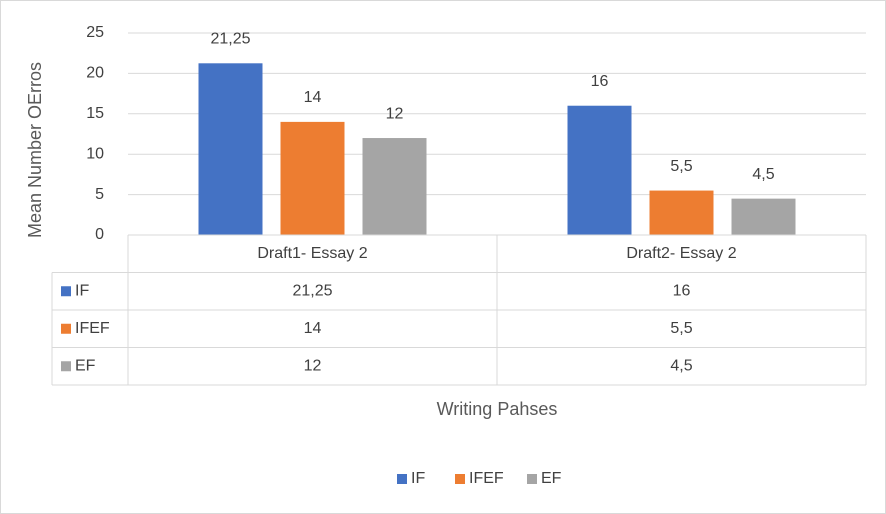  Describe the element at coordinates (313, 365) in the screenshot. I see `table-cell: 12` at that location.